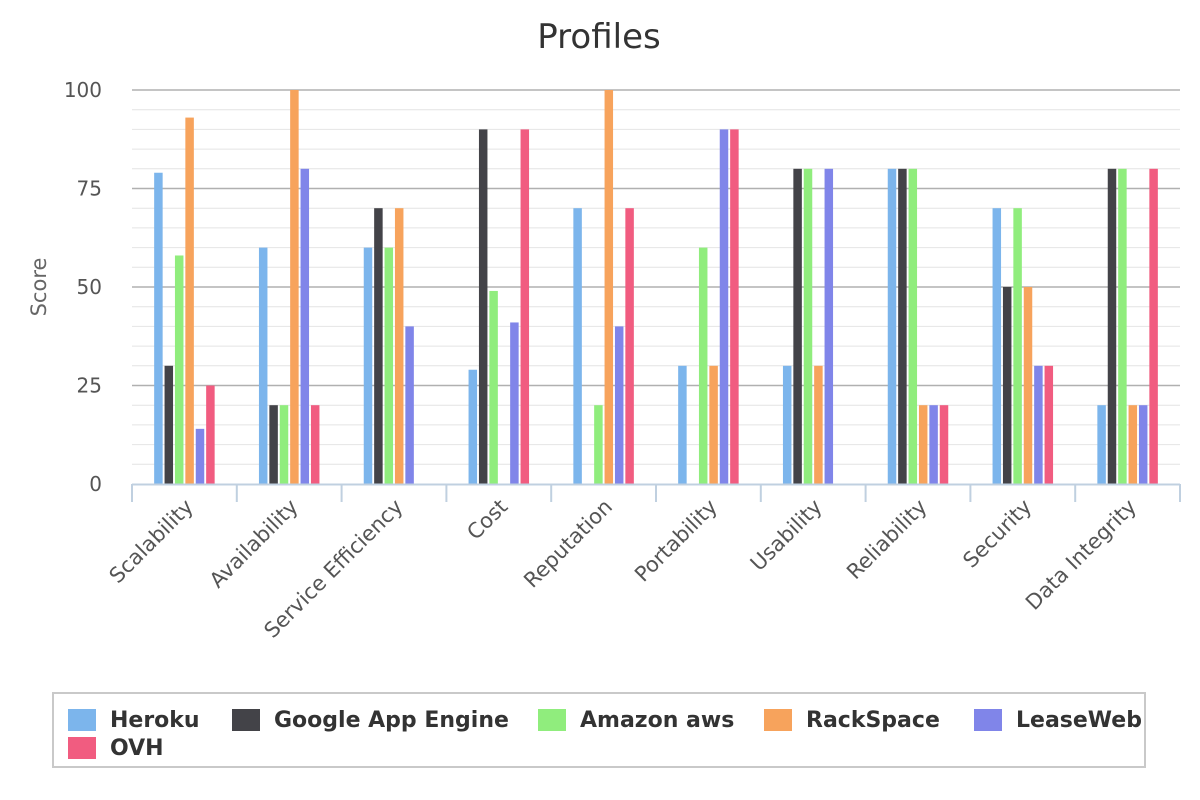 The image size is (1200, 800). Describe the element at coordinates (89, 189) in the screenshot. I see `y-tick-label: 75` at that location.